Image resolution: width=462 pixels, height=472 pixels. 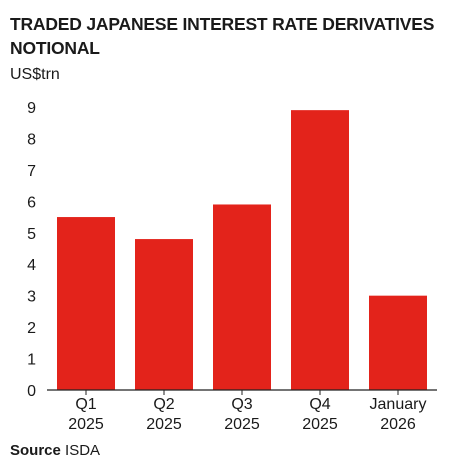 What do you see at coordinates (398, 424) in the screenshot?
I see `x-tick-label: 2026` at bounding box center [398, 424].